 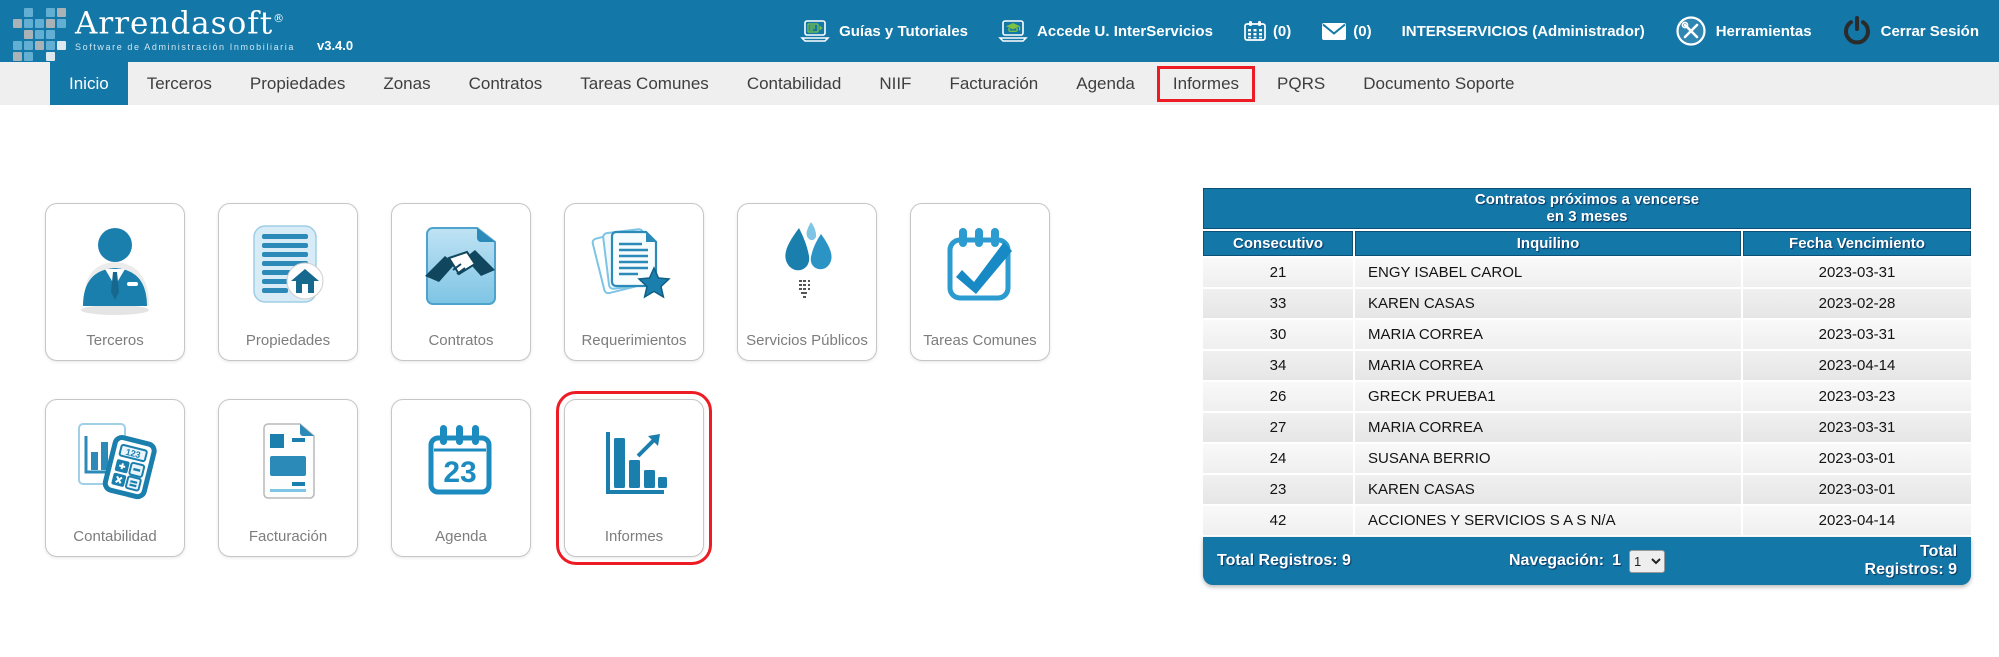 I want to click on tile-label: Informes, so click(x=634, y=536).